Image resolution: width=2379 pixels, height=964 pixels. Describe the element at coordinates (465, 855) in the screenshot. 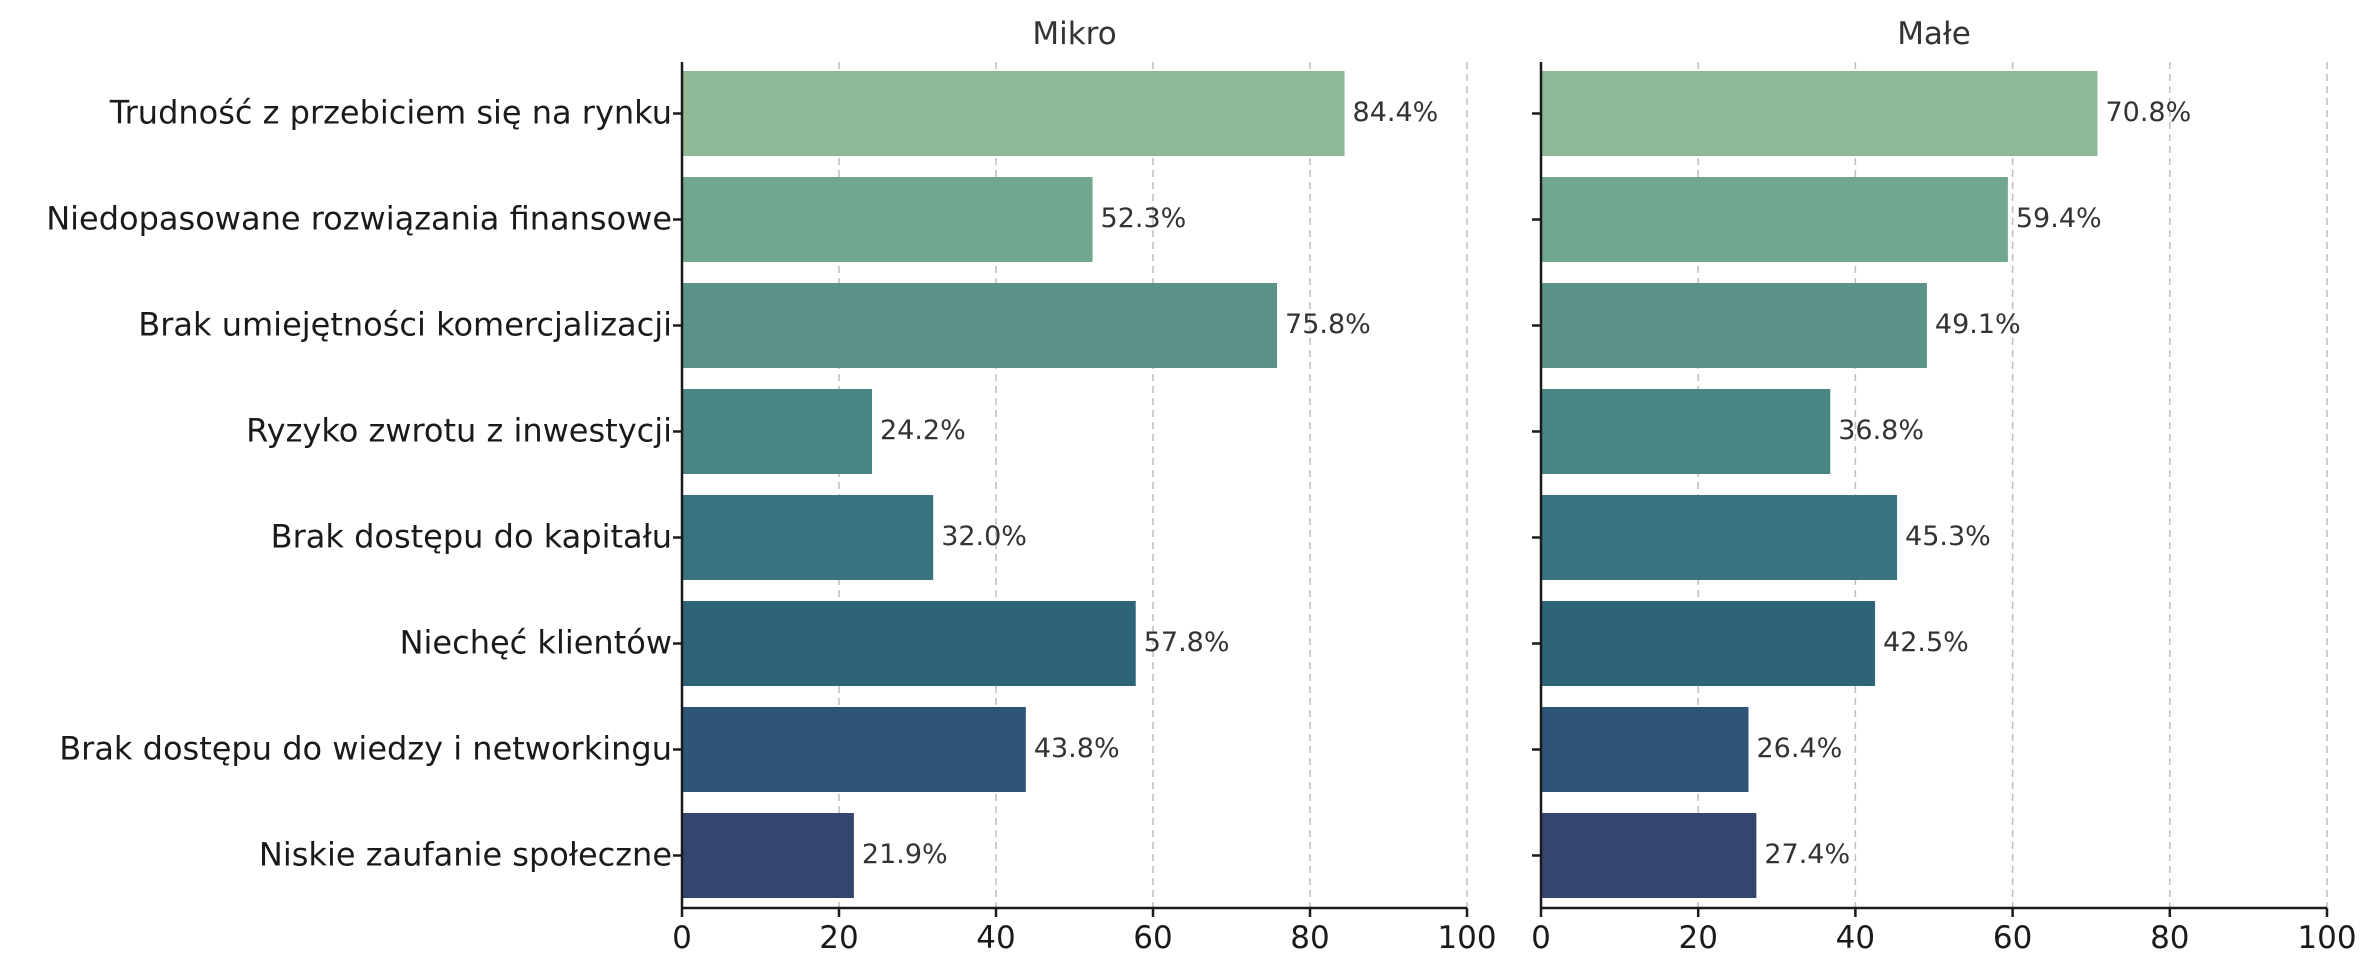

I see `category-label-niskie-zaufanie-spoleczne: Niskie zaufanie społeczne` at that location.